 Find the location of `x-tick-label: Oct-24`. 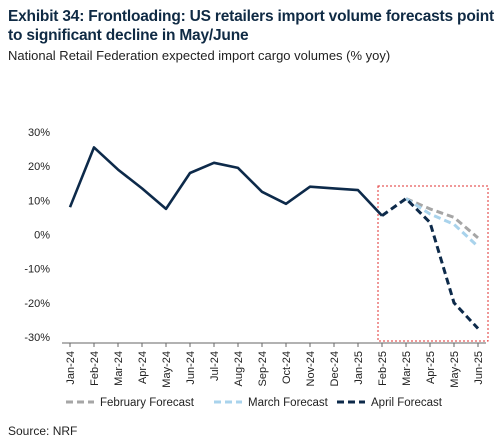

x-tick-label: Oct-24 is located at coordinates (287, 367).